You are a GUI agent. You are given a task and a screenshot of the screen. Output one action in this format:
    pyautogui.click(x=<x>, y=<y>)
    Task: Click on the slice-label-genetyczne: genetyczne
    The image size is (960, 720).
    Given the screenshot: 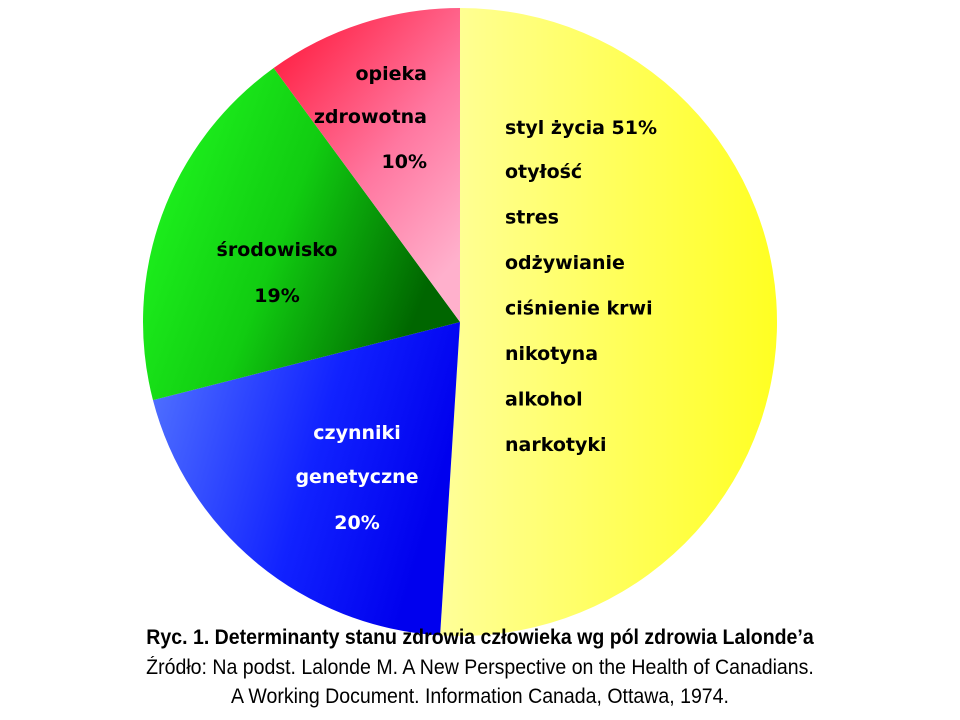 What is the action you would take?
    pyautogui.click(x=356, y=477)
    